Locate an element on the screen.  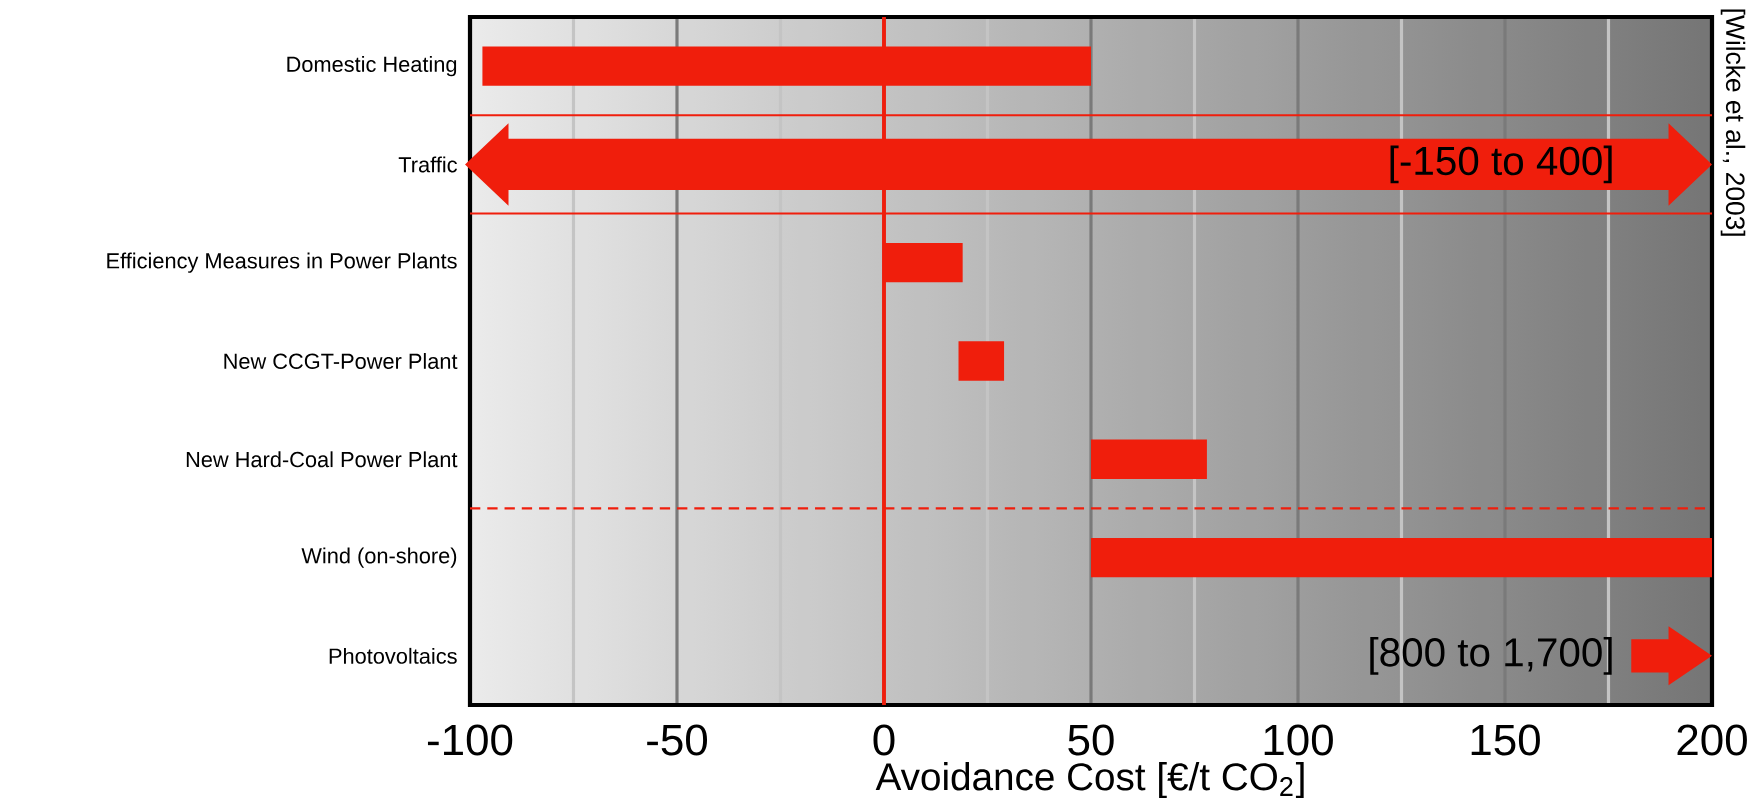
x-tick-label: -100 is located at coordinates (470, 740).